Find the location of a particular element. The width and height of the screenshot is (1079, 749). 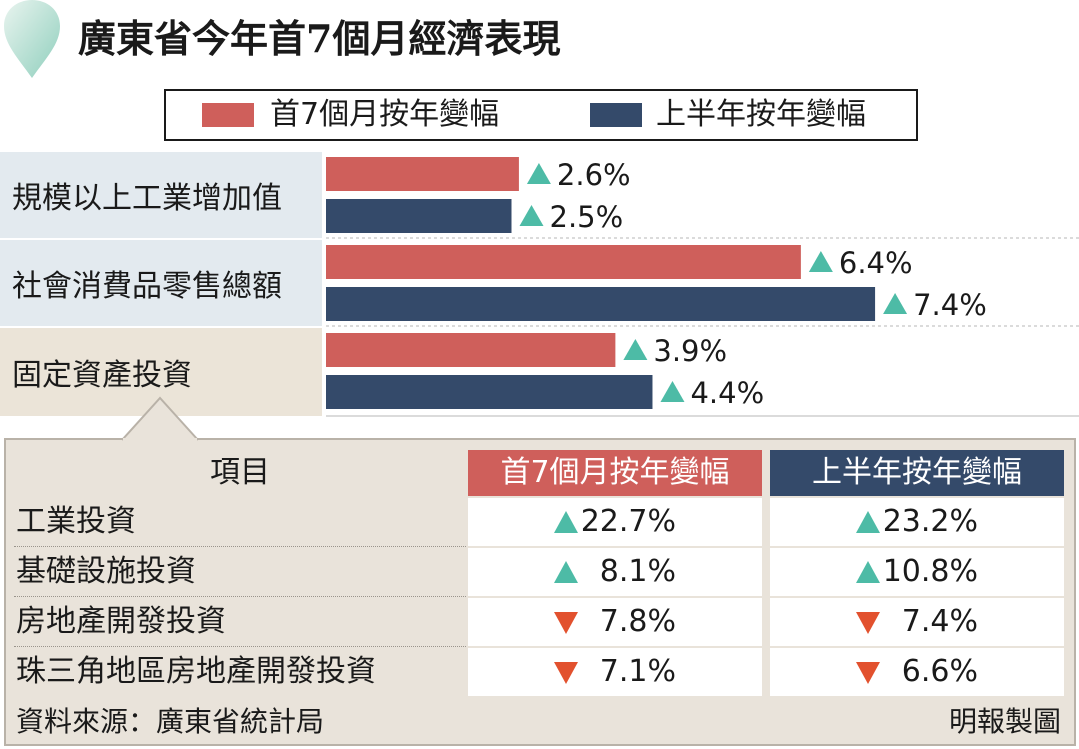

teardrop-icon is located at coordinates (32, 39).